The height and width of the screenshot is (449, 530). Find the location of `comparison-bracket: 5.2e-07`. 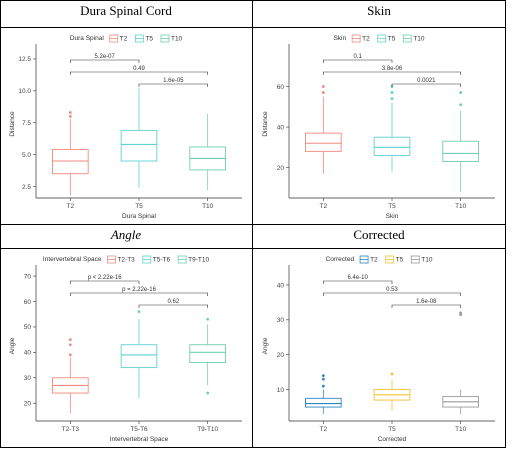

comparison-bracket: 5.2e-07 is located at coordinates (105, 58).